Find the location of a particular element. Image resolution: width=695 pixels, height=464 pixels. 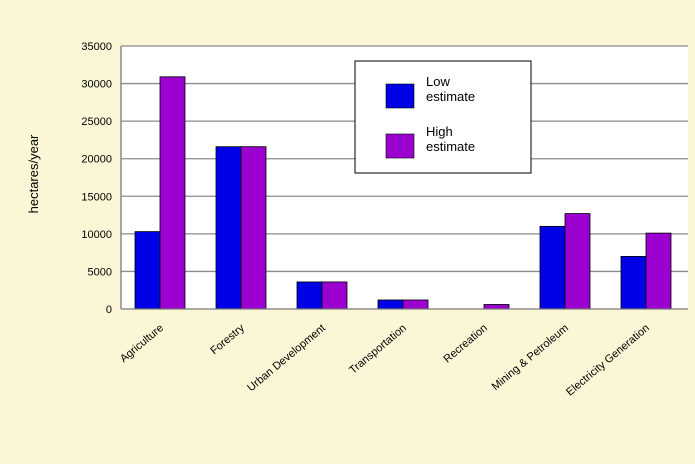

bar-low-electricity-generation is located at coordinates (633, 282).